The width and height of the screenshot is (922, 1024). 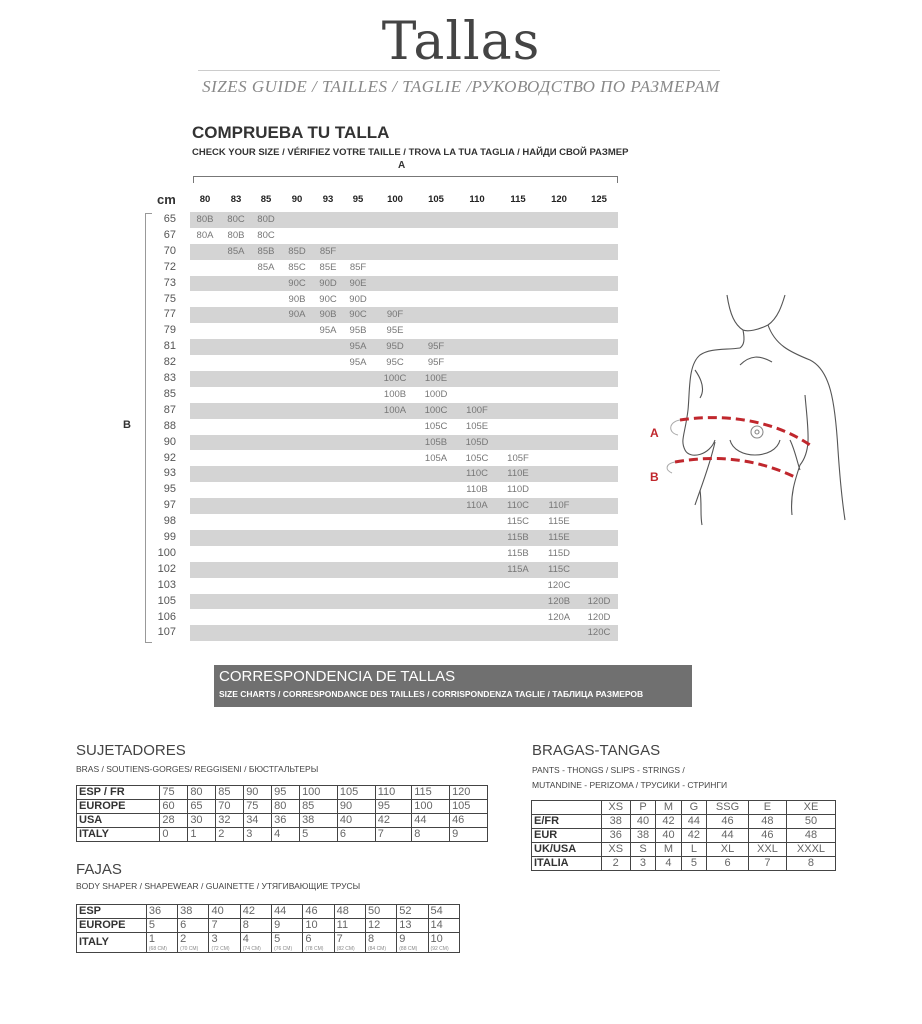 I want to click on row-label-cm: 73, so click(x=169, y=282).